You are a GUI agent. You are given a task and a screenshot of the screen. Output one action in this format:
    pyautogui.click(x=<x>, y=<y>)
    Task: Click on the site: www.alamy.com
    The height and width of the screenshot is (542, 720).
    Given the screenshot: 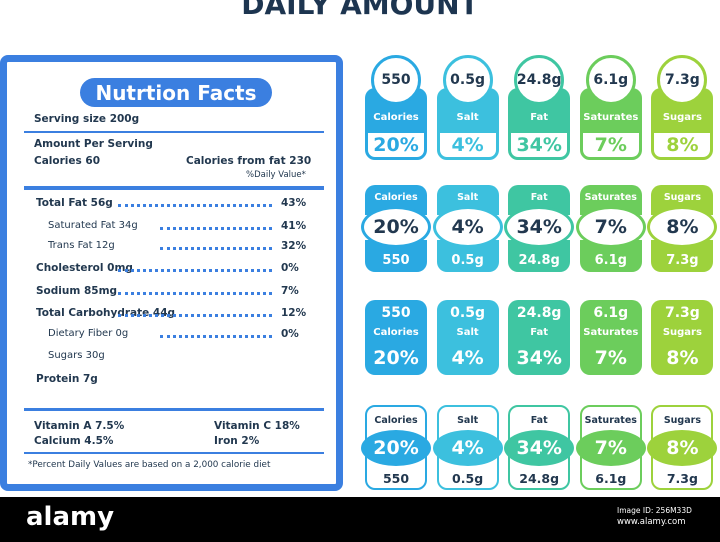 What is the action you would take?
    pyautogui.click(x=651, y=522)
    